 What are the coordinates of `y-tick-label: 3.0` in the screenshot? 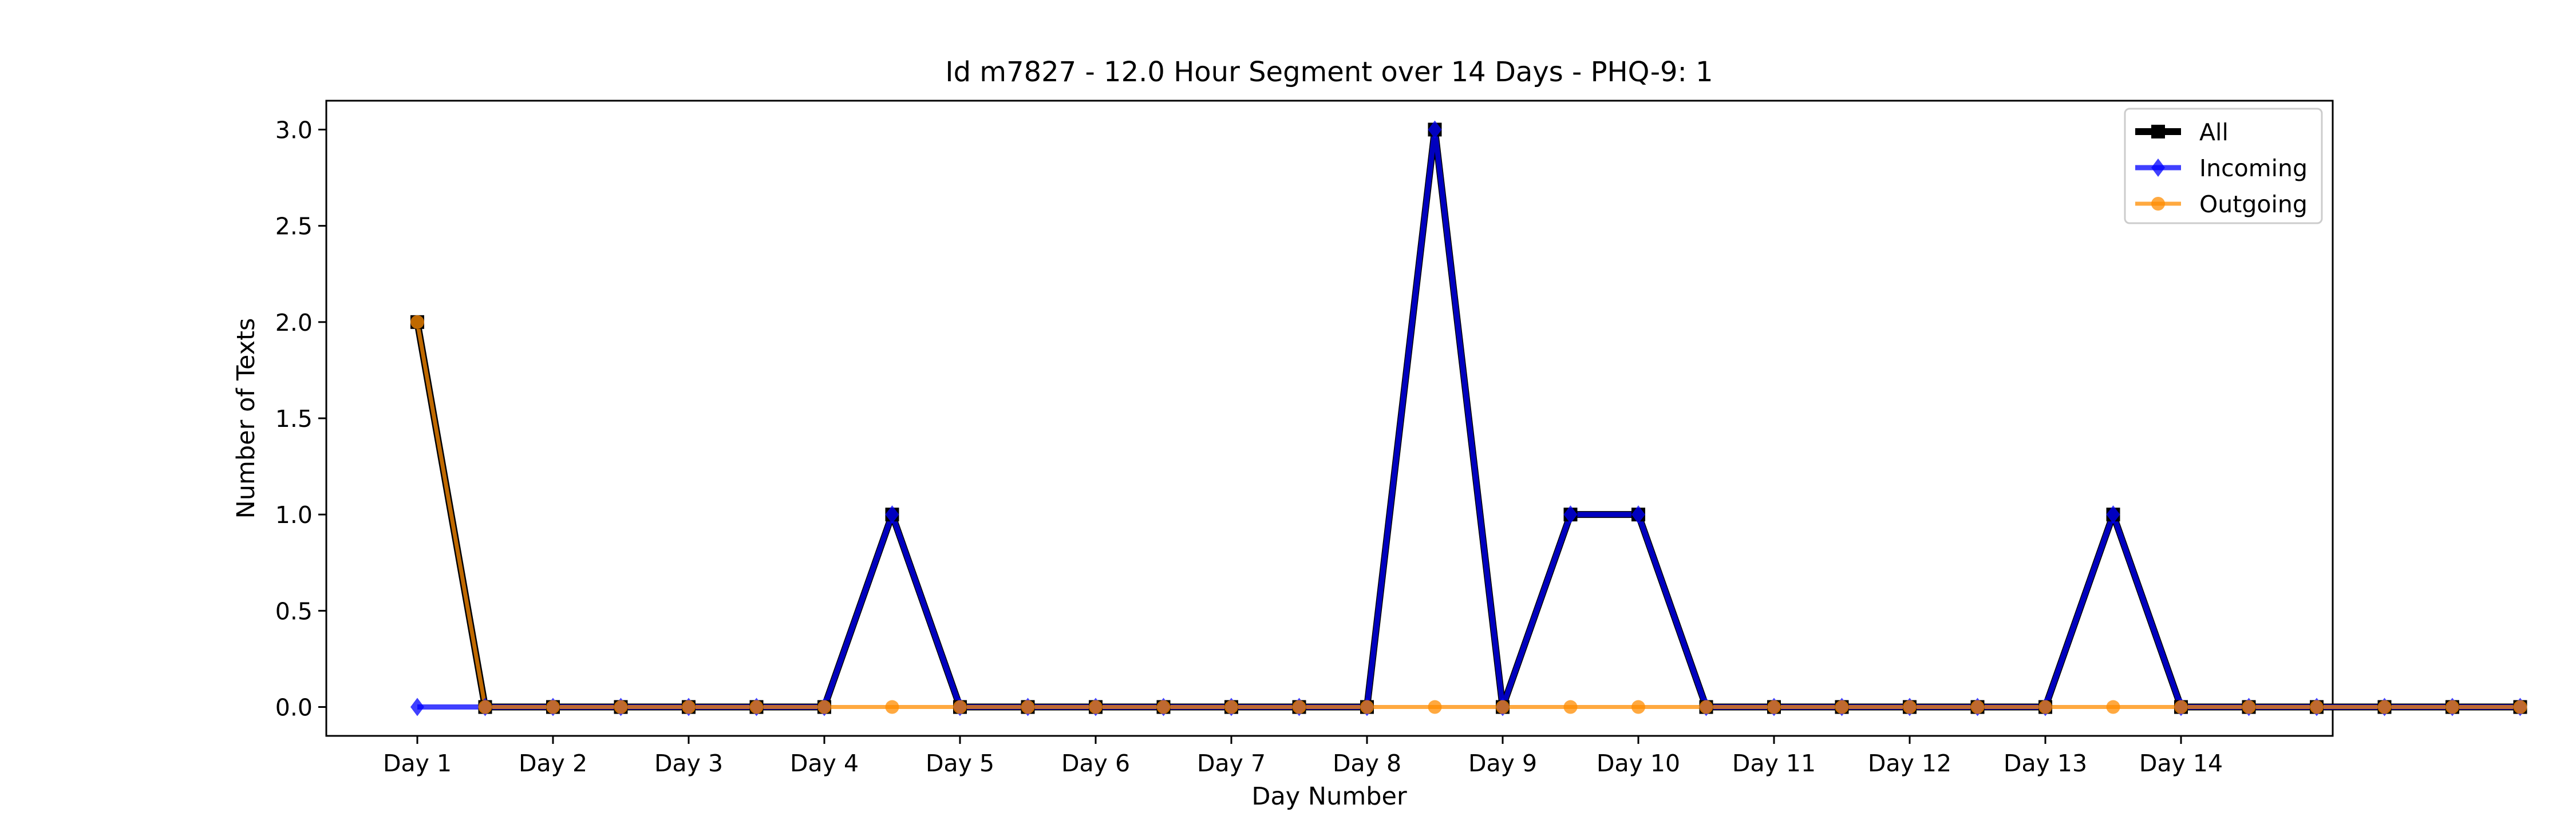 It's located at (294, 130).